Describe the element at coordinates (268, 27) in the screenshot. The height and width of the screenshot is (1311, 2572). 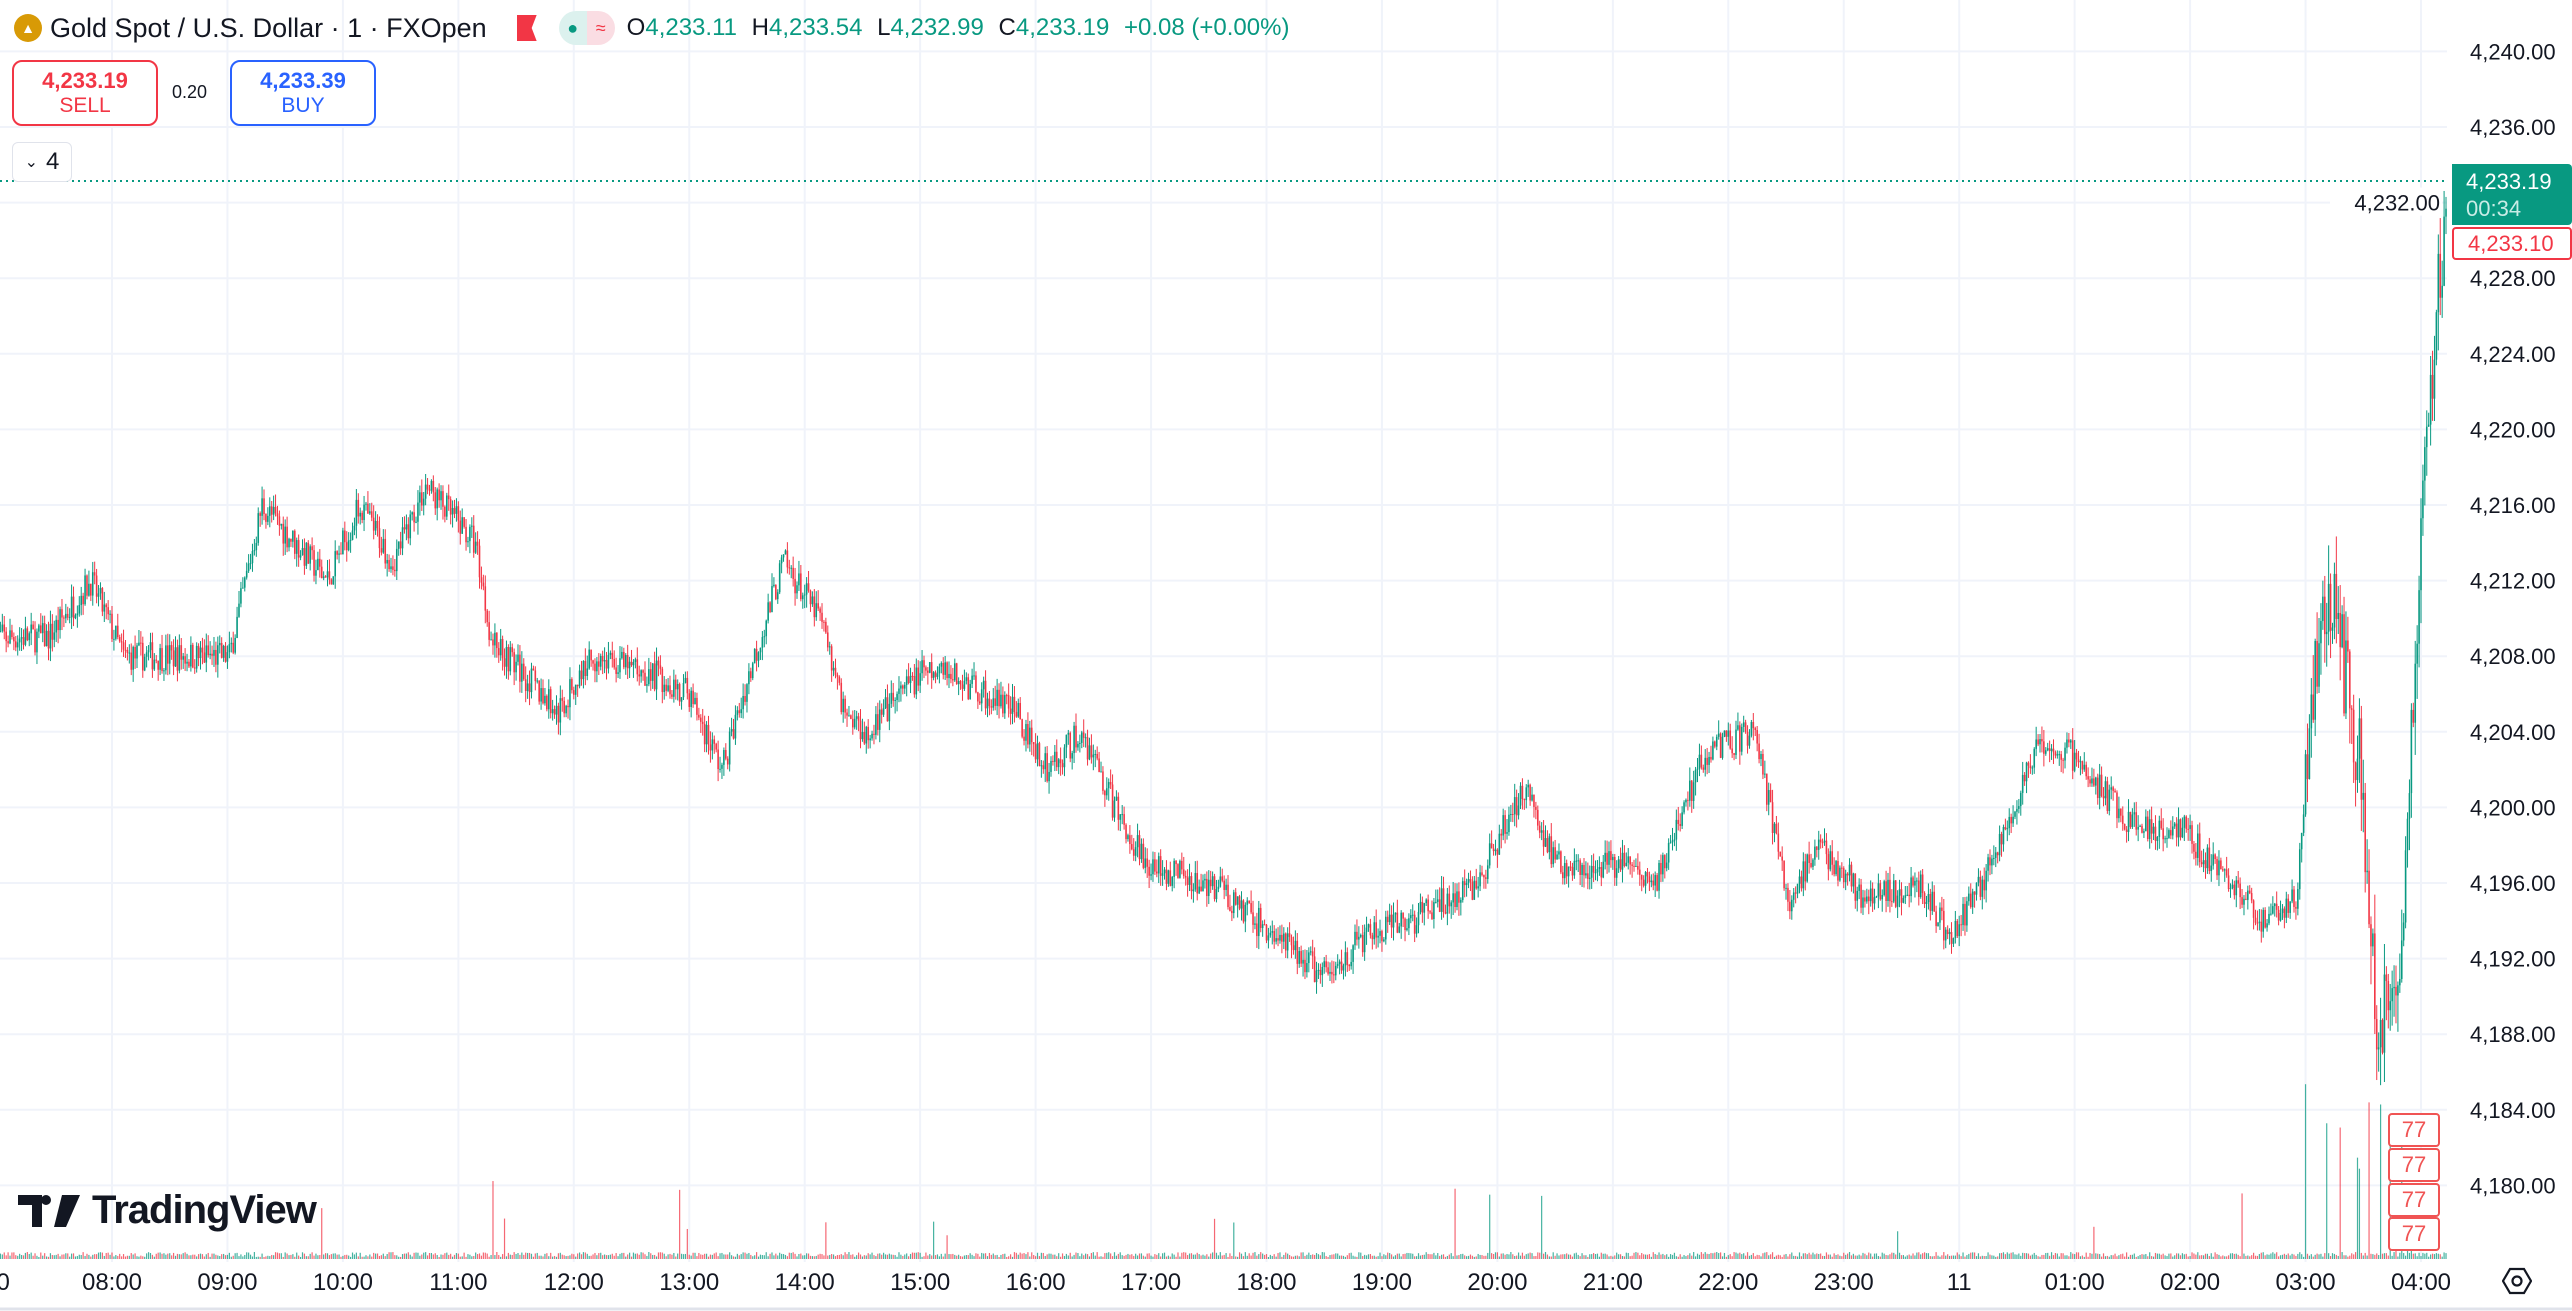
I see `symbol-title: Gold Spot / U.S. Dollar · 1 · FXOpen` at that location.